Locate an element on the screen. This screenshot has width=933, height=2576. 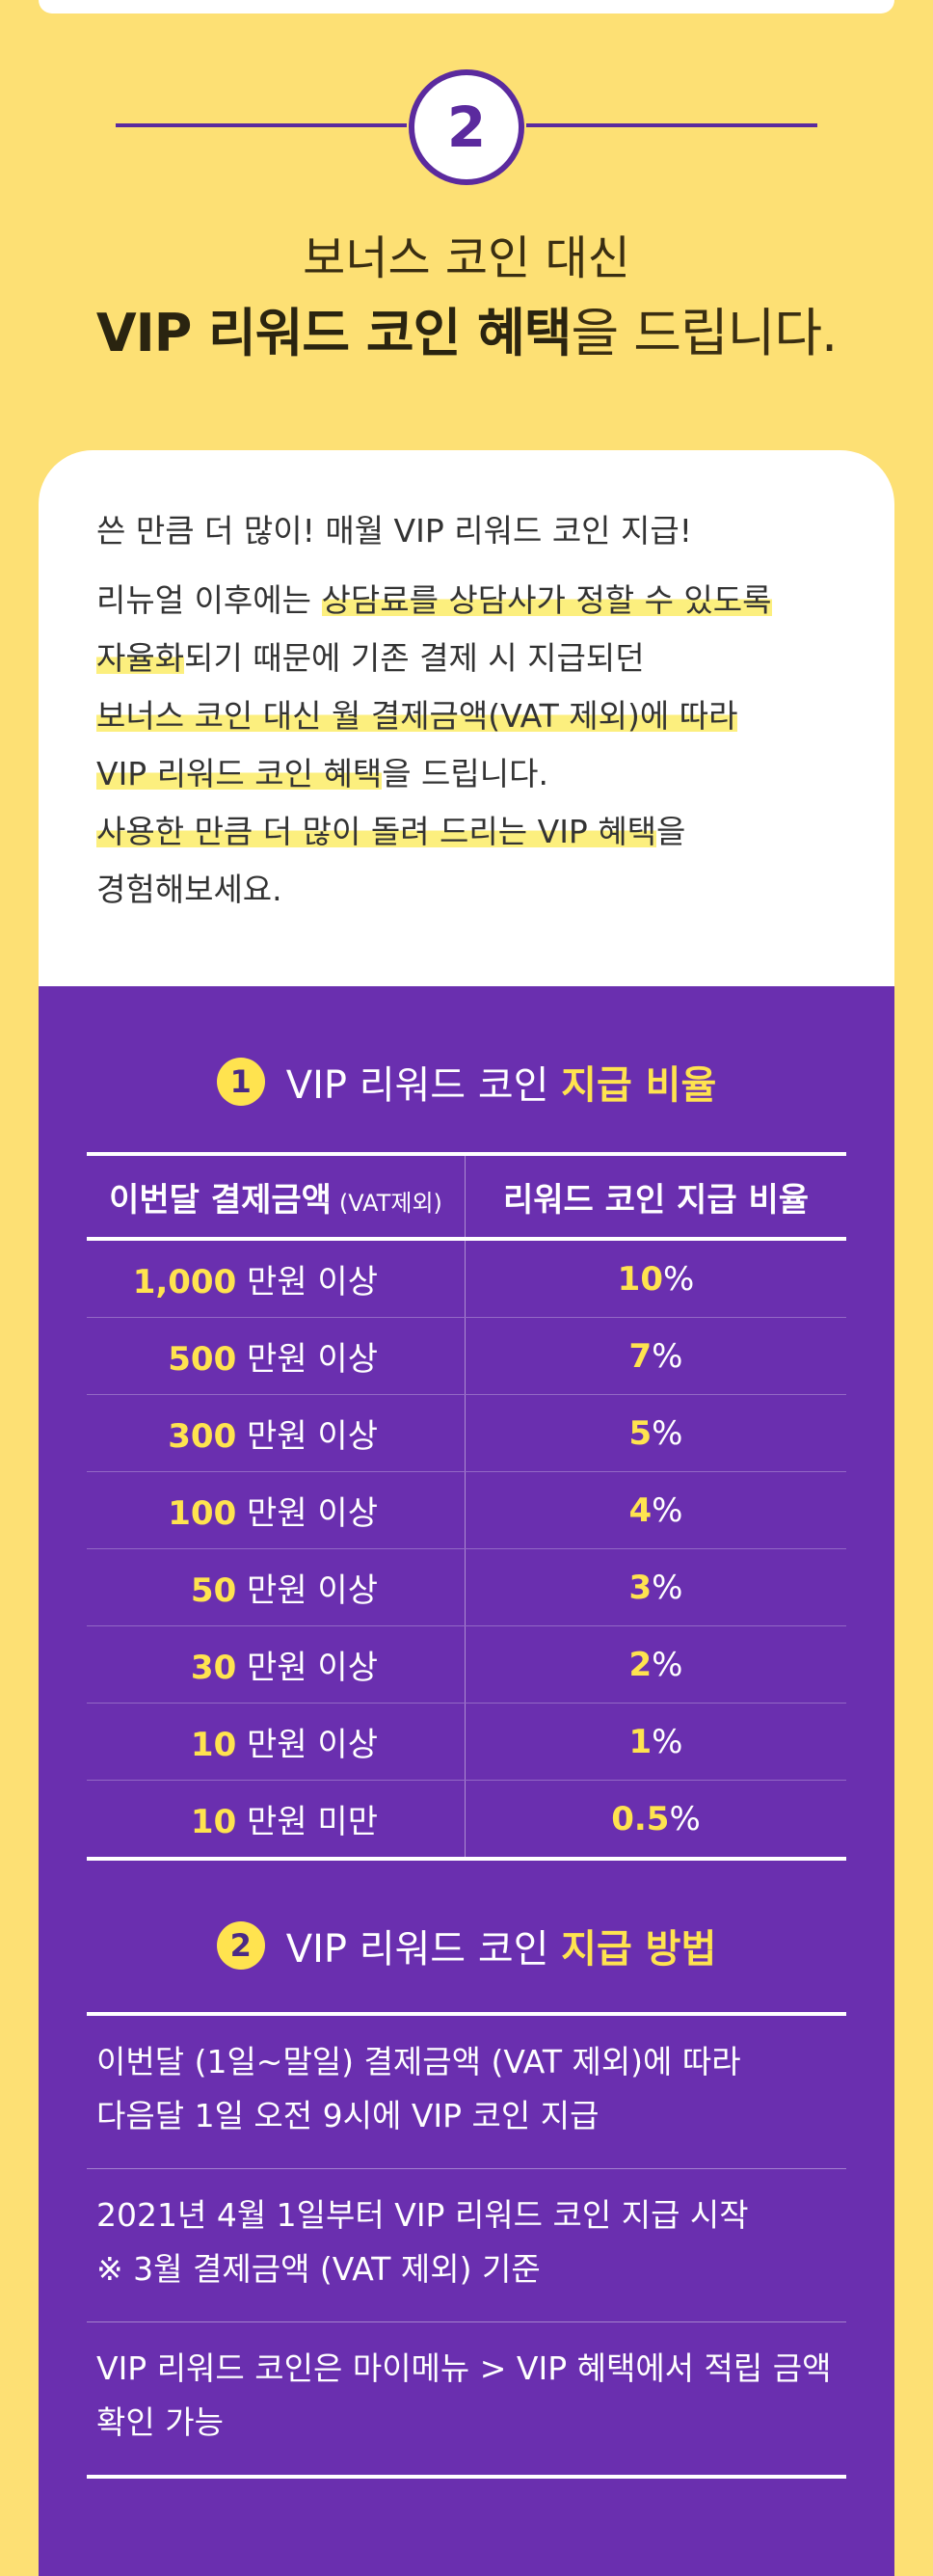
rate-cell: 0.5% is located at coordinates (655, 1821).